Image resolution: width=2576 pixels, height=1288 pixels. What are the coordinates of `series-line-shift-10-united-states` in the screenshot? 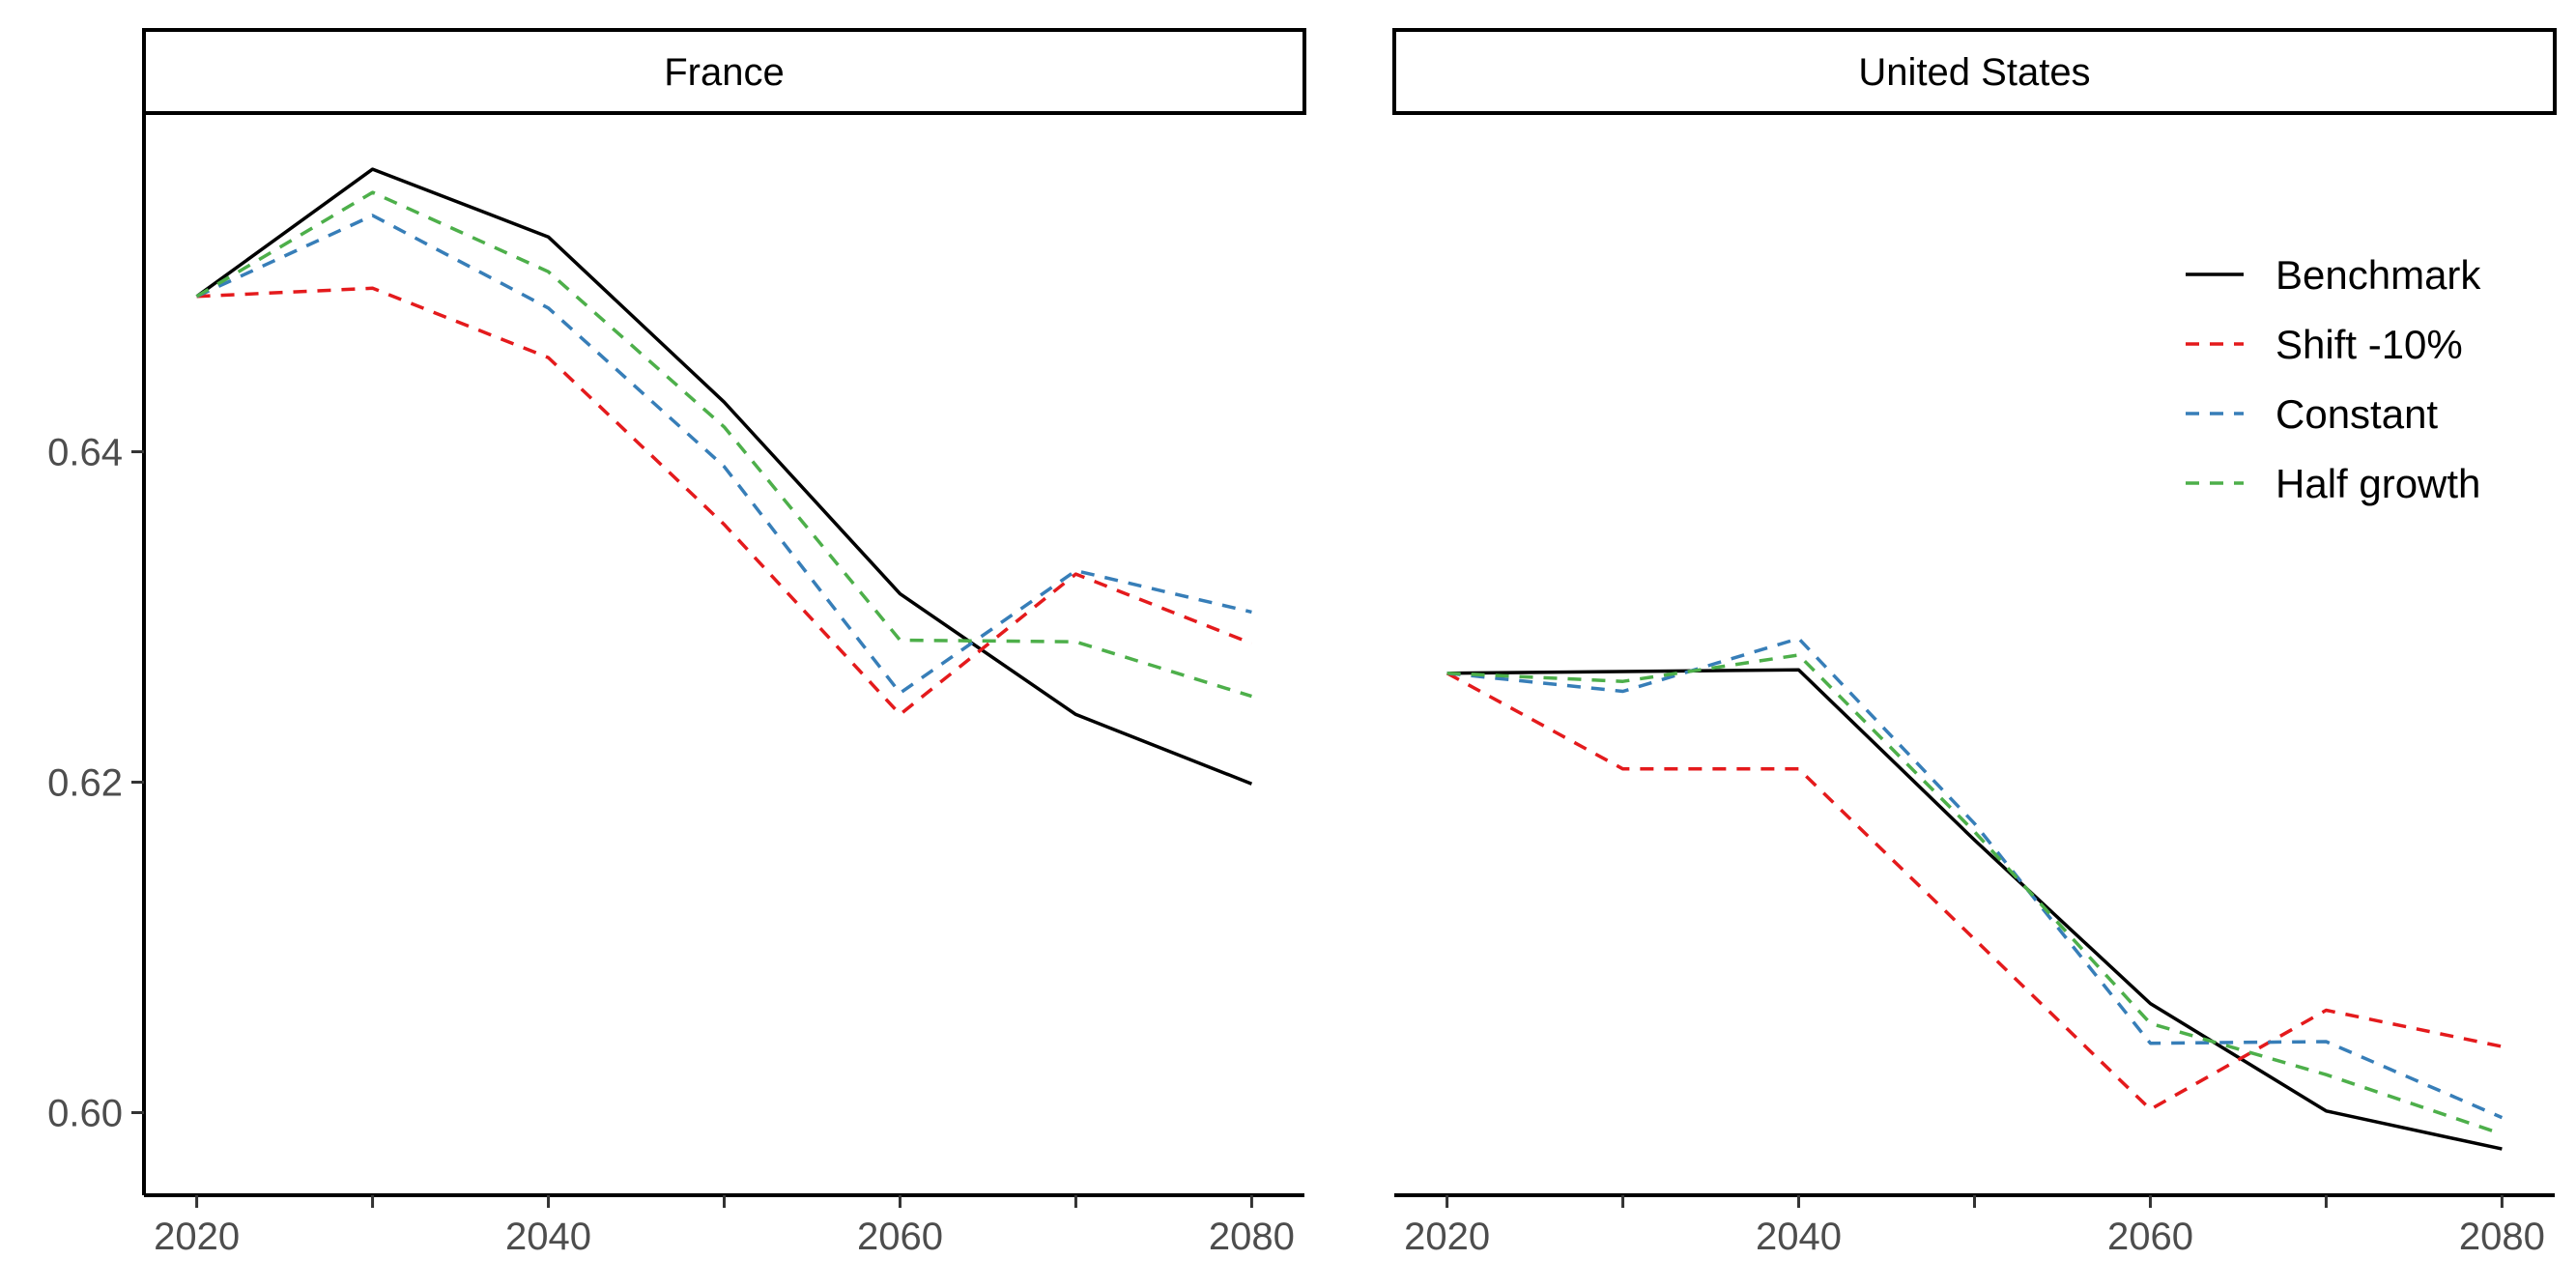 It's located at (1974, 892).